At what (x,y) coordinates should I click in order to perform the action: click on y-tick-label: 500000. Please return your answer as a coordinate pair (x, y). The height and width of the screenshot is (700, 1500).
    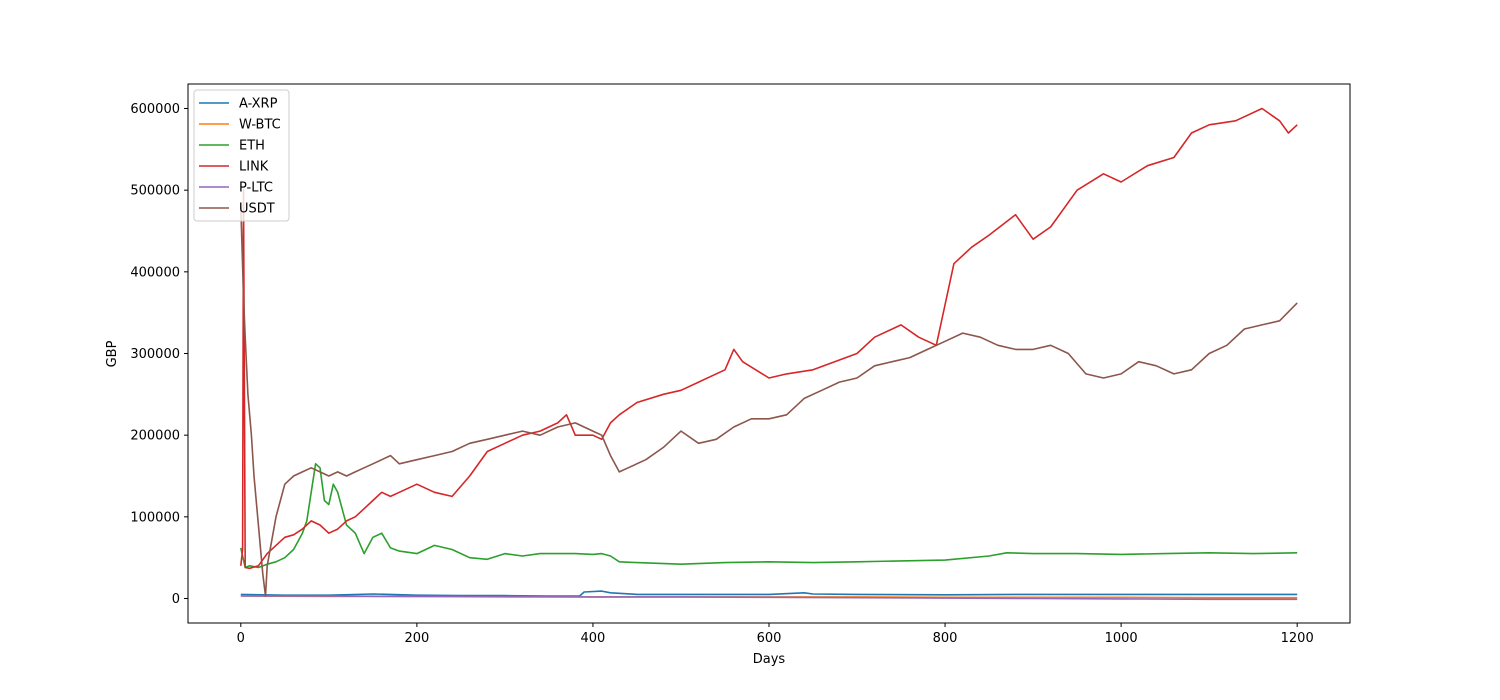
    Looking at the image, I should click on (155, 191).